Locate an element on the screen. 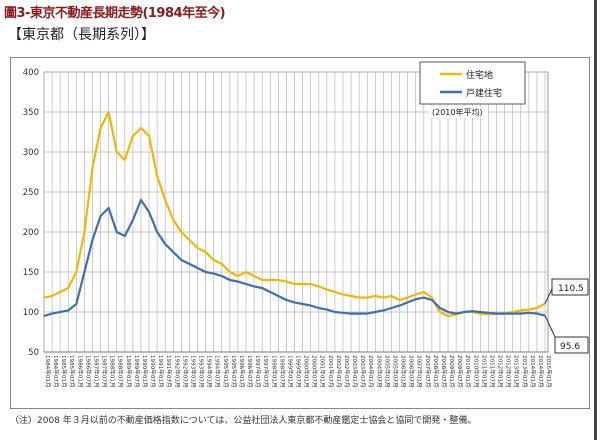 Image resolution: width=600 pixels, height=440 pixels. x-tick-label: 2010年01月 is located at coordinates (468, 371).